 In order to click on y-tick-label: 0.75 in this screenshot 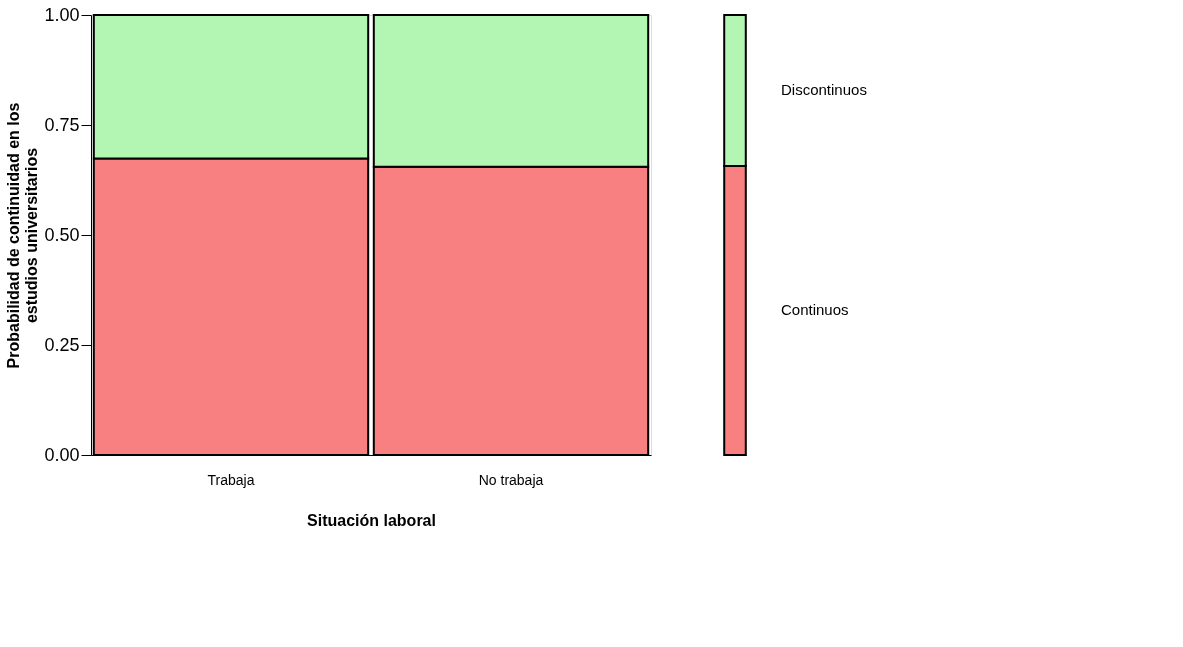, I will do `click(62, 124)`.